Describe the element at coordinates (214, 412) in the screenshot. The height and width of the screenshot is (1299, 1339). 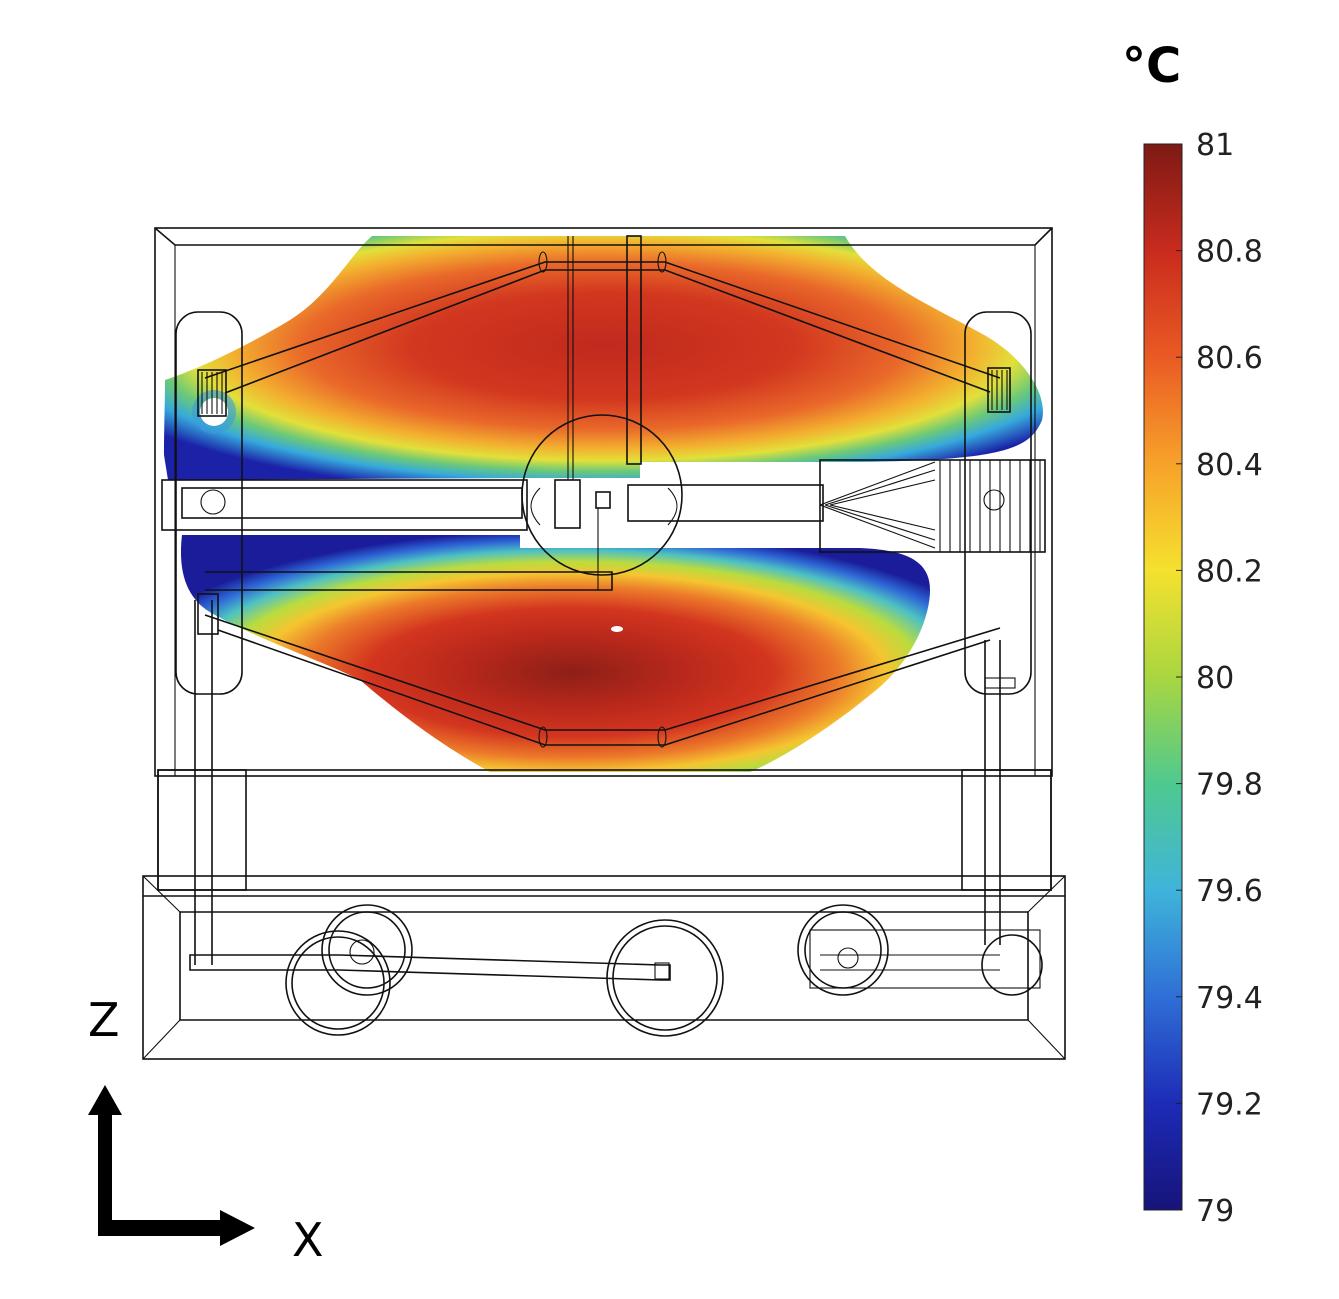
I see `hole-left` at that location.